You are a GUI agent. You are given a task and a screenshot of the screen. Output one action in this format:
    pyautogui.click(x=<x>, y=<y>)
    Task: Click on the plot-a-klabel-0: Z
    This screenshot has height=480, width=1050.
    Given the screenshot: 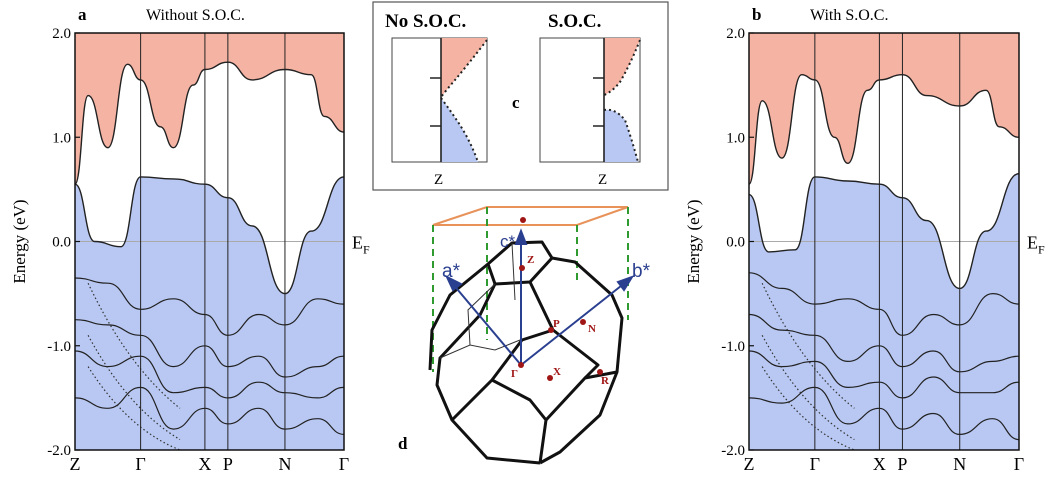 What is the action you would take?
    pyautogui.click(x=75, y=464)
    